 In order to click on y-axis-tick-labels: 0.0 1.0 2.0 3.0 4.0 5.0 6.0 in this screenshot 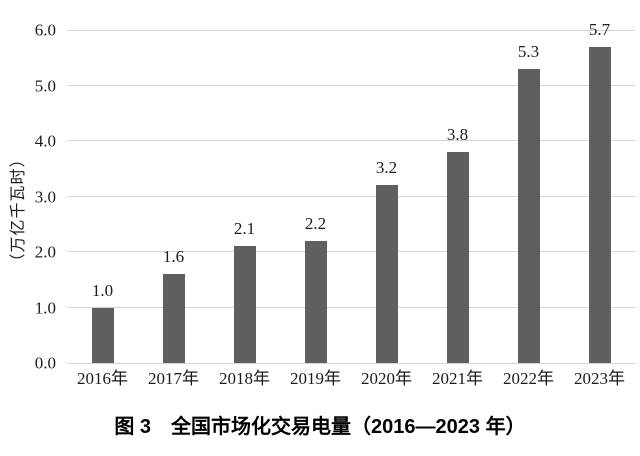, I will do `click(28, 197)`.